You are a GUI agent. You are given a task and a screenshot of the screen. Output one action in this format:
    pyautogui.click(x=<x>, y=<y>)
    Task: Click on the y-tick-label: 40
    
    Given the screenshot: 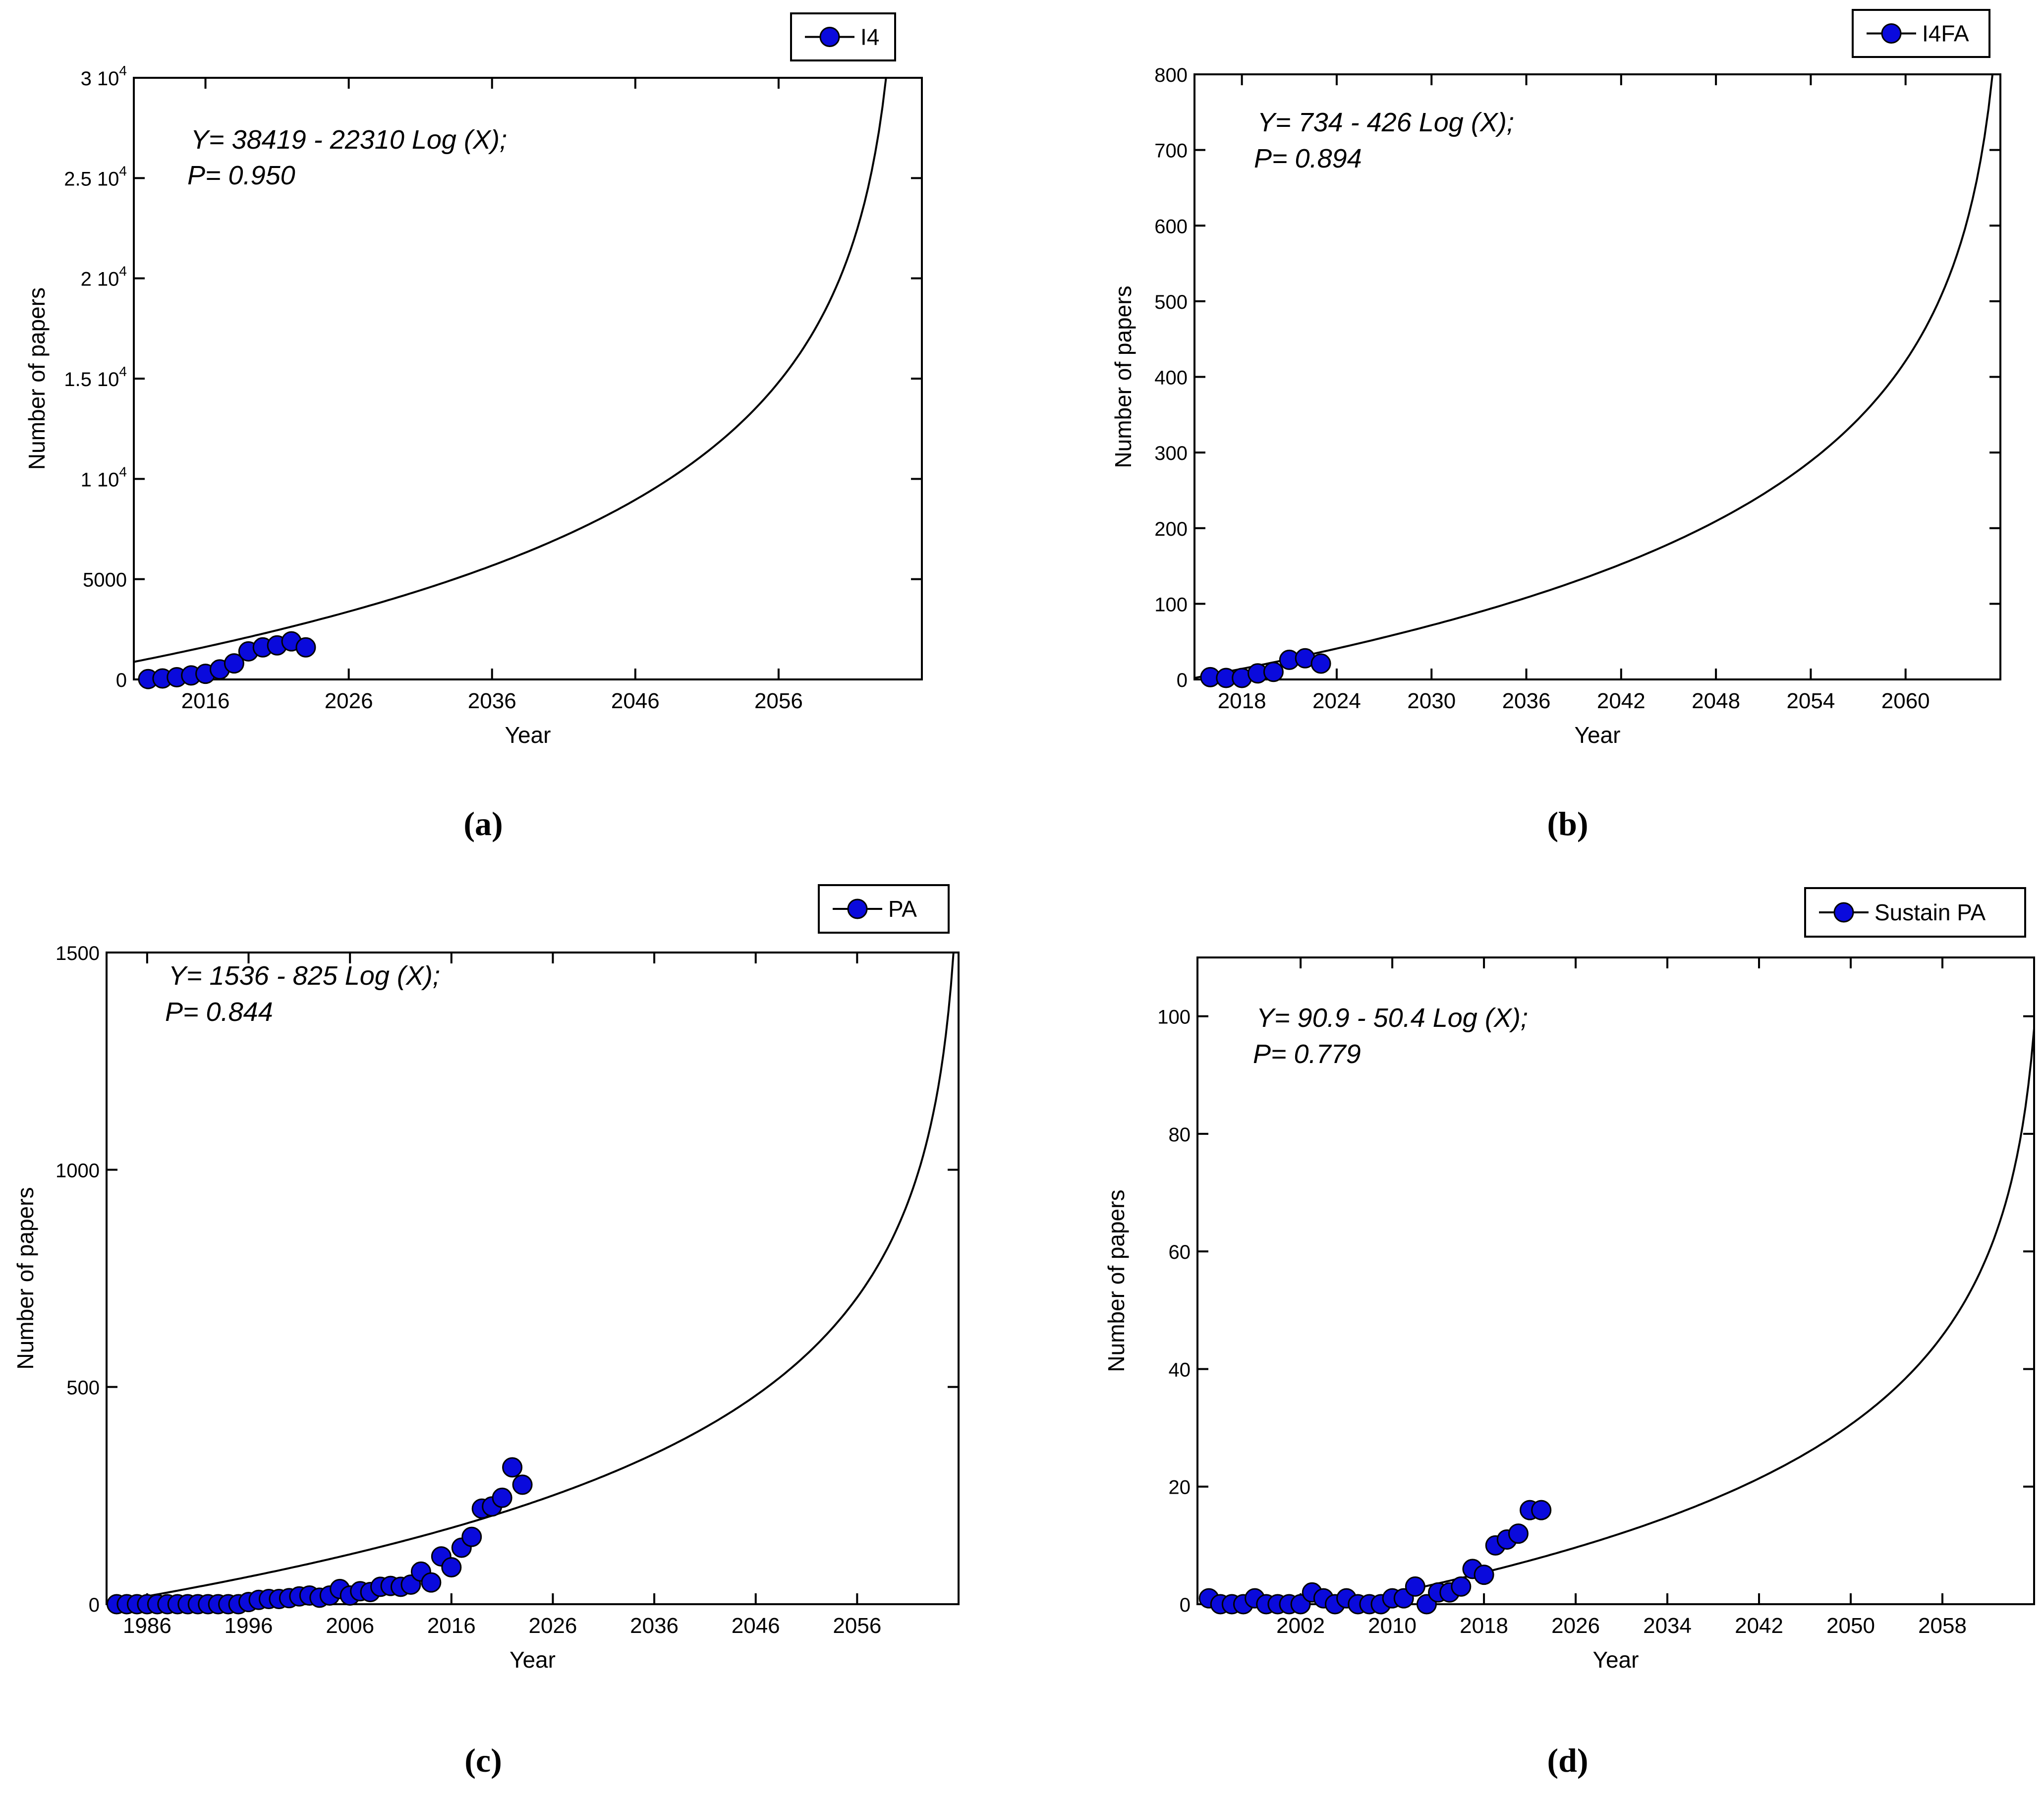 What is the action you would take?
    pyautogui.click(x=1180, y=1370)
    